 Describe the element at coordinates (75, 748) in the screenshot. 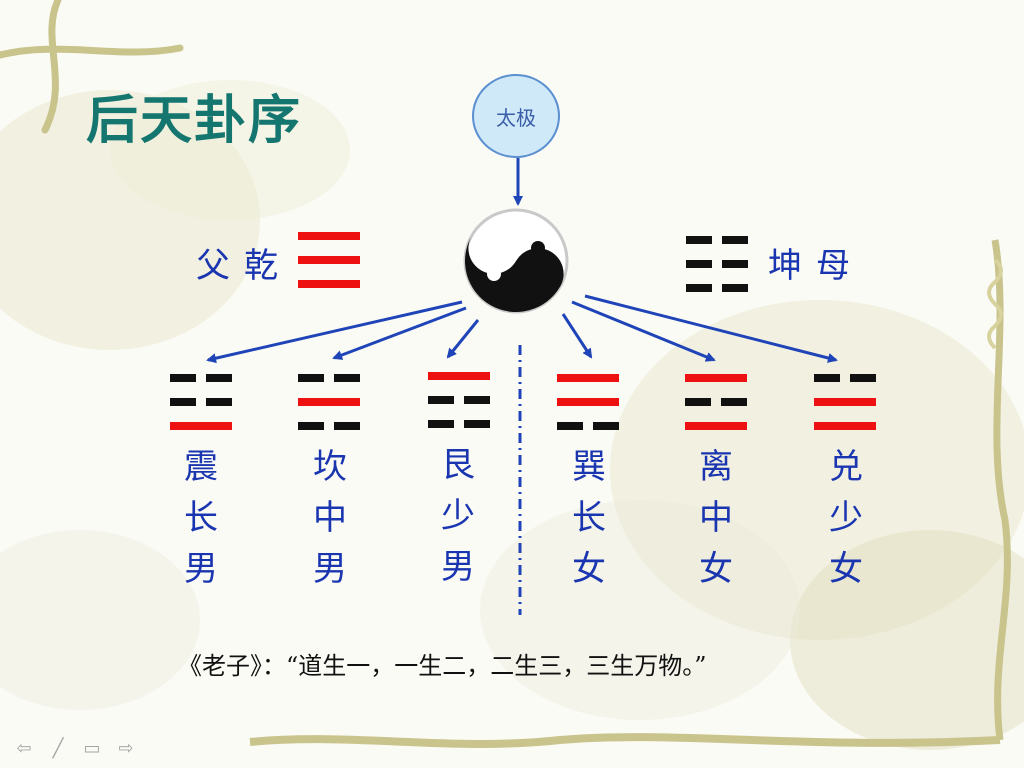

I see `slide-nav: ⇦ ╱ ▭ ⇨` at that location.